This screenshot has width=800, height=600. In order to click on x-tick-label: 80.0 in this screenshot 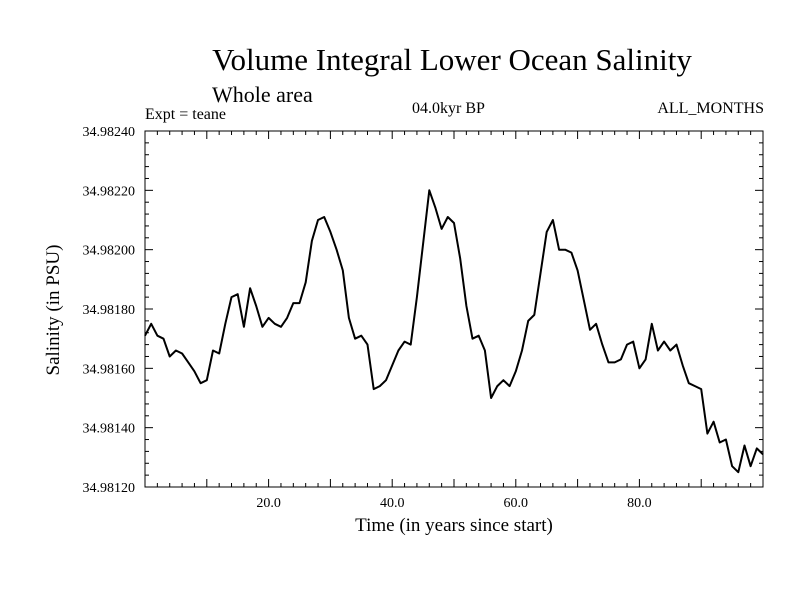, I will do `click(639, 503)`.